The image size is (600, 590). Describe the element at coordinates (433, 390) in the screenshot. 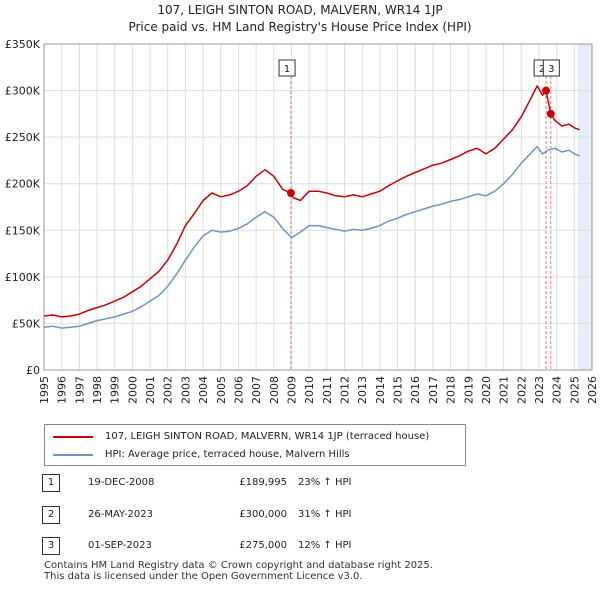

I see `x-tick-label: 2017` at that location.